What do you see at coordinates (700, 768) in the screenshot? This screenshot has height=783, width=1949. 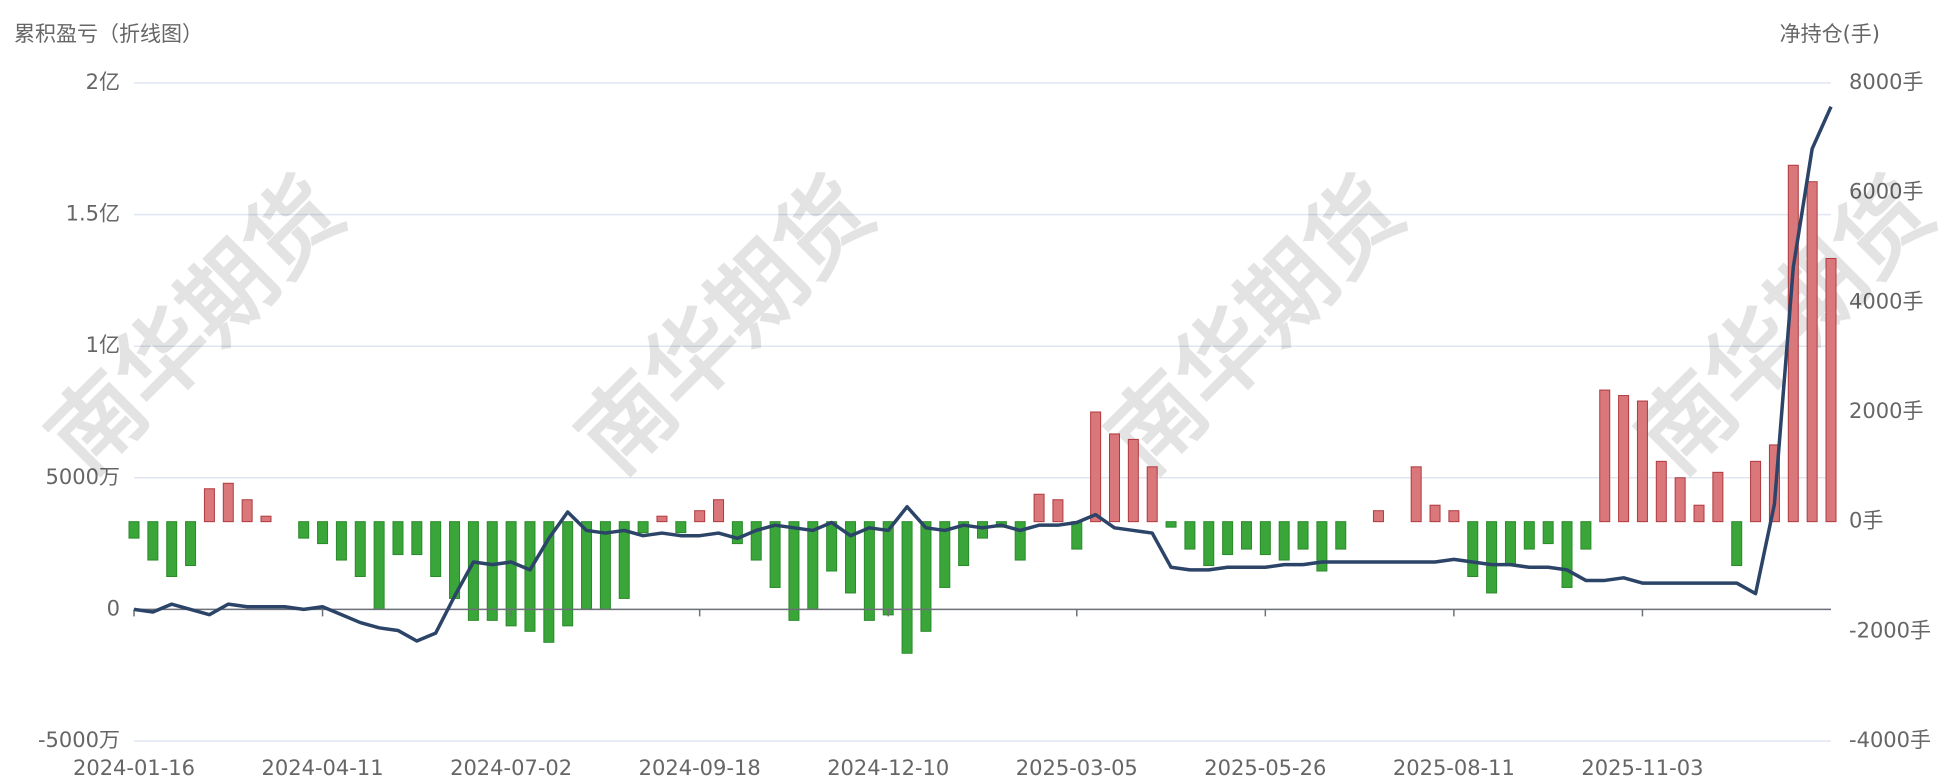 I see `x-tick-label: 2024-09-18` at bounding box center [700, 768].